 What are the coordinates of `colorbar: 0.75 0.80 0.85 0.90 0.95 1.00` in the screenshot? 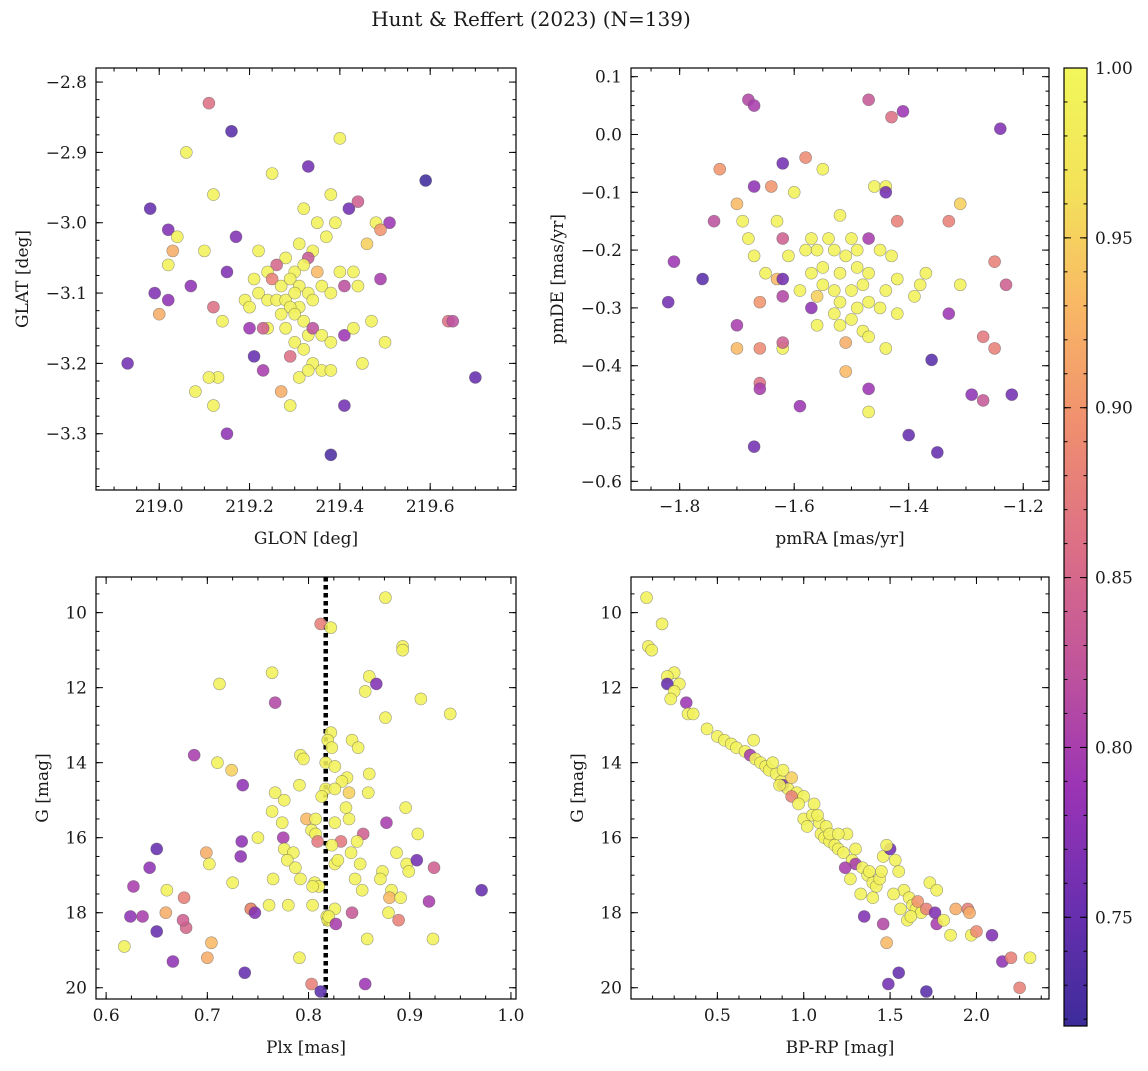 It's located at (1098, 543).